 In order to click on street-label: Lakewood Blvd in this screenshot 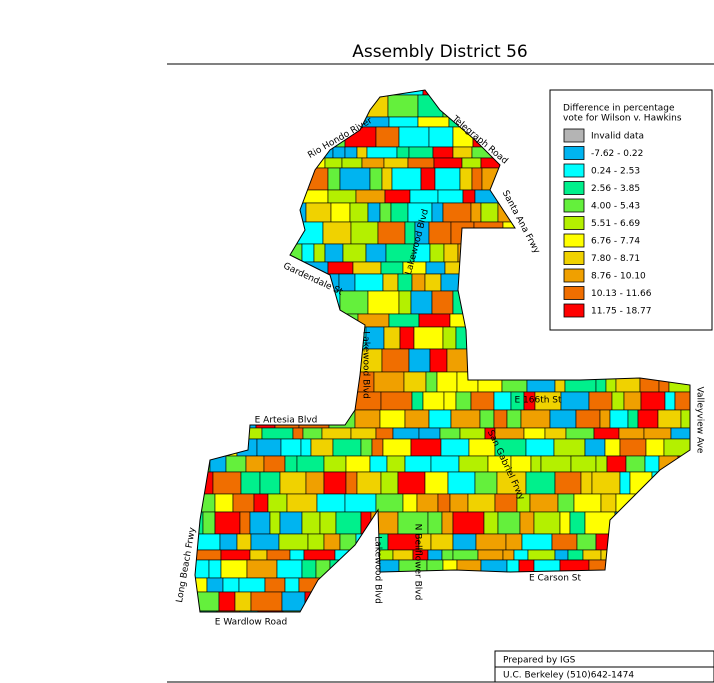, I will do `click(378, 570)`.